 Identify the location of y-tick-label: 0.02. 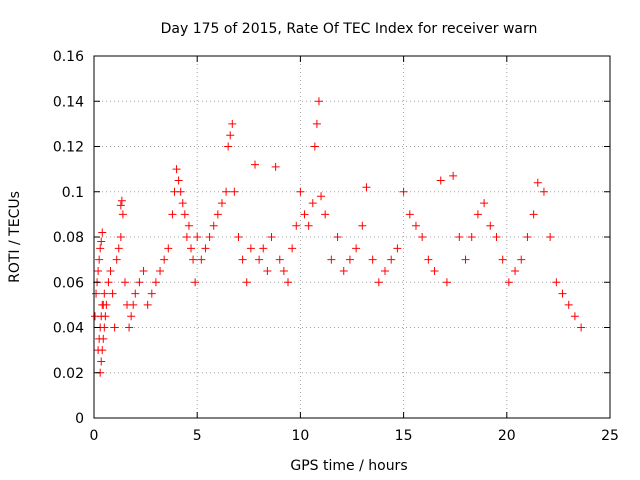
(68, 374).